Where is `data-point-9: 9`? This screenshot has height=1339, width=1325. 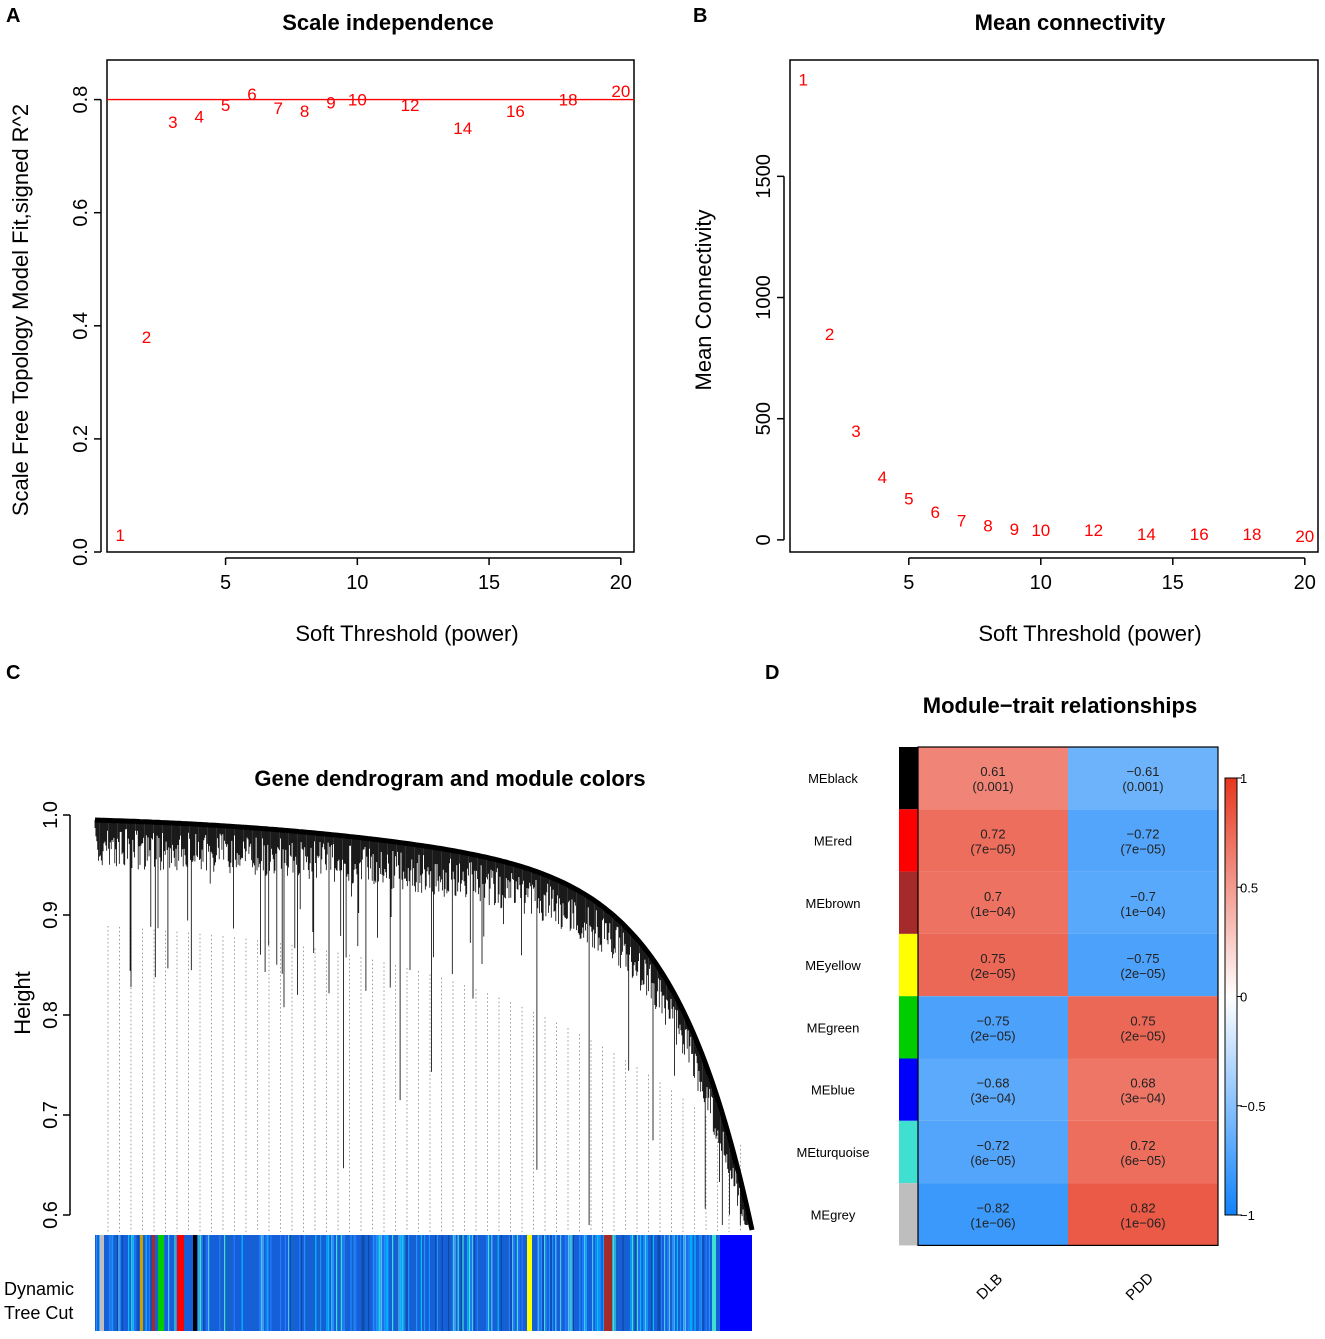
data-point-9: 9 is located at coordinates (1014, 529).